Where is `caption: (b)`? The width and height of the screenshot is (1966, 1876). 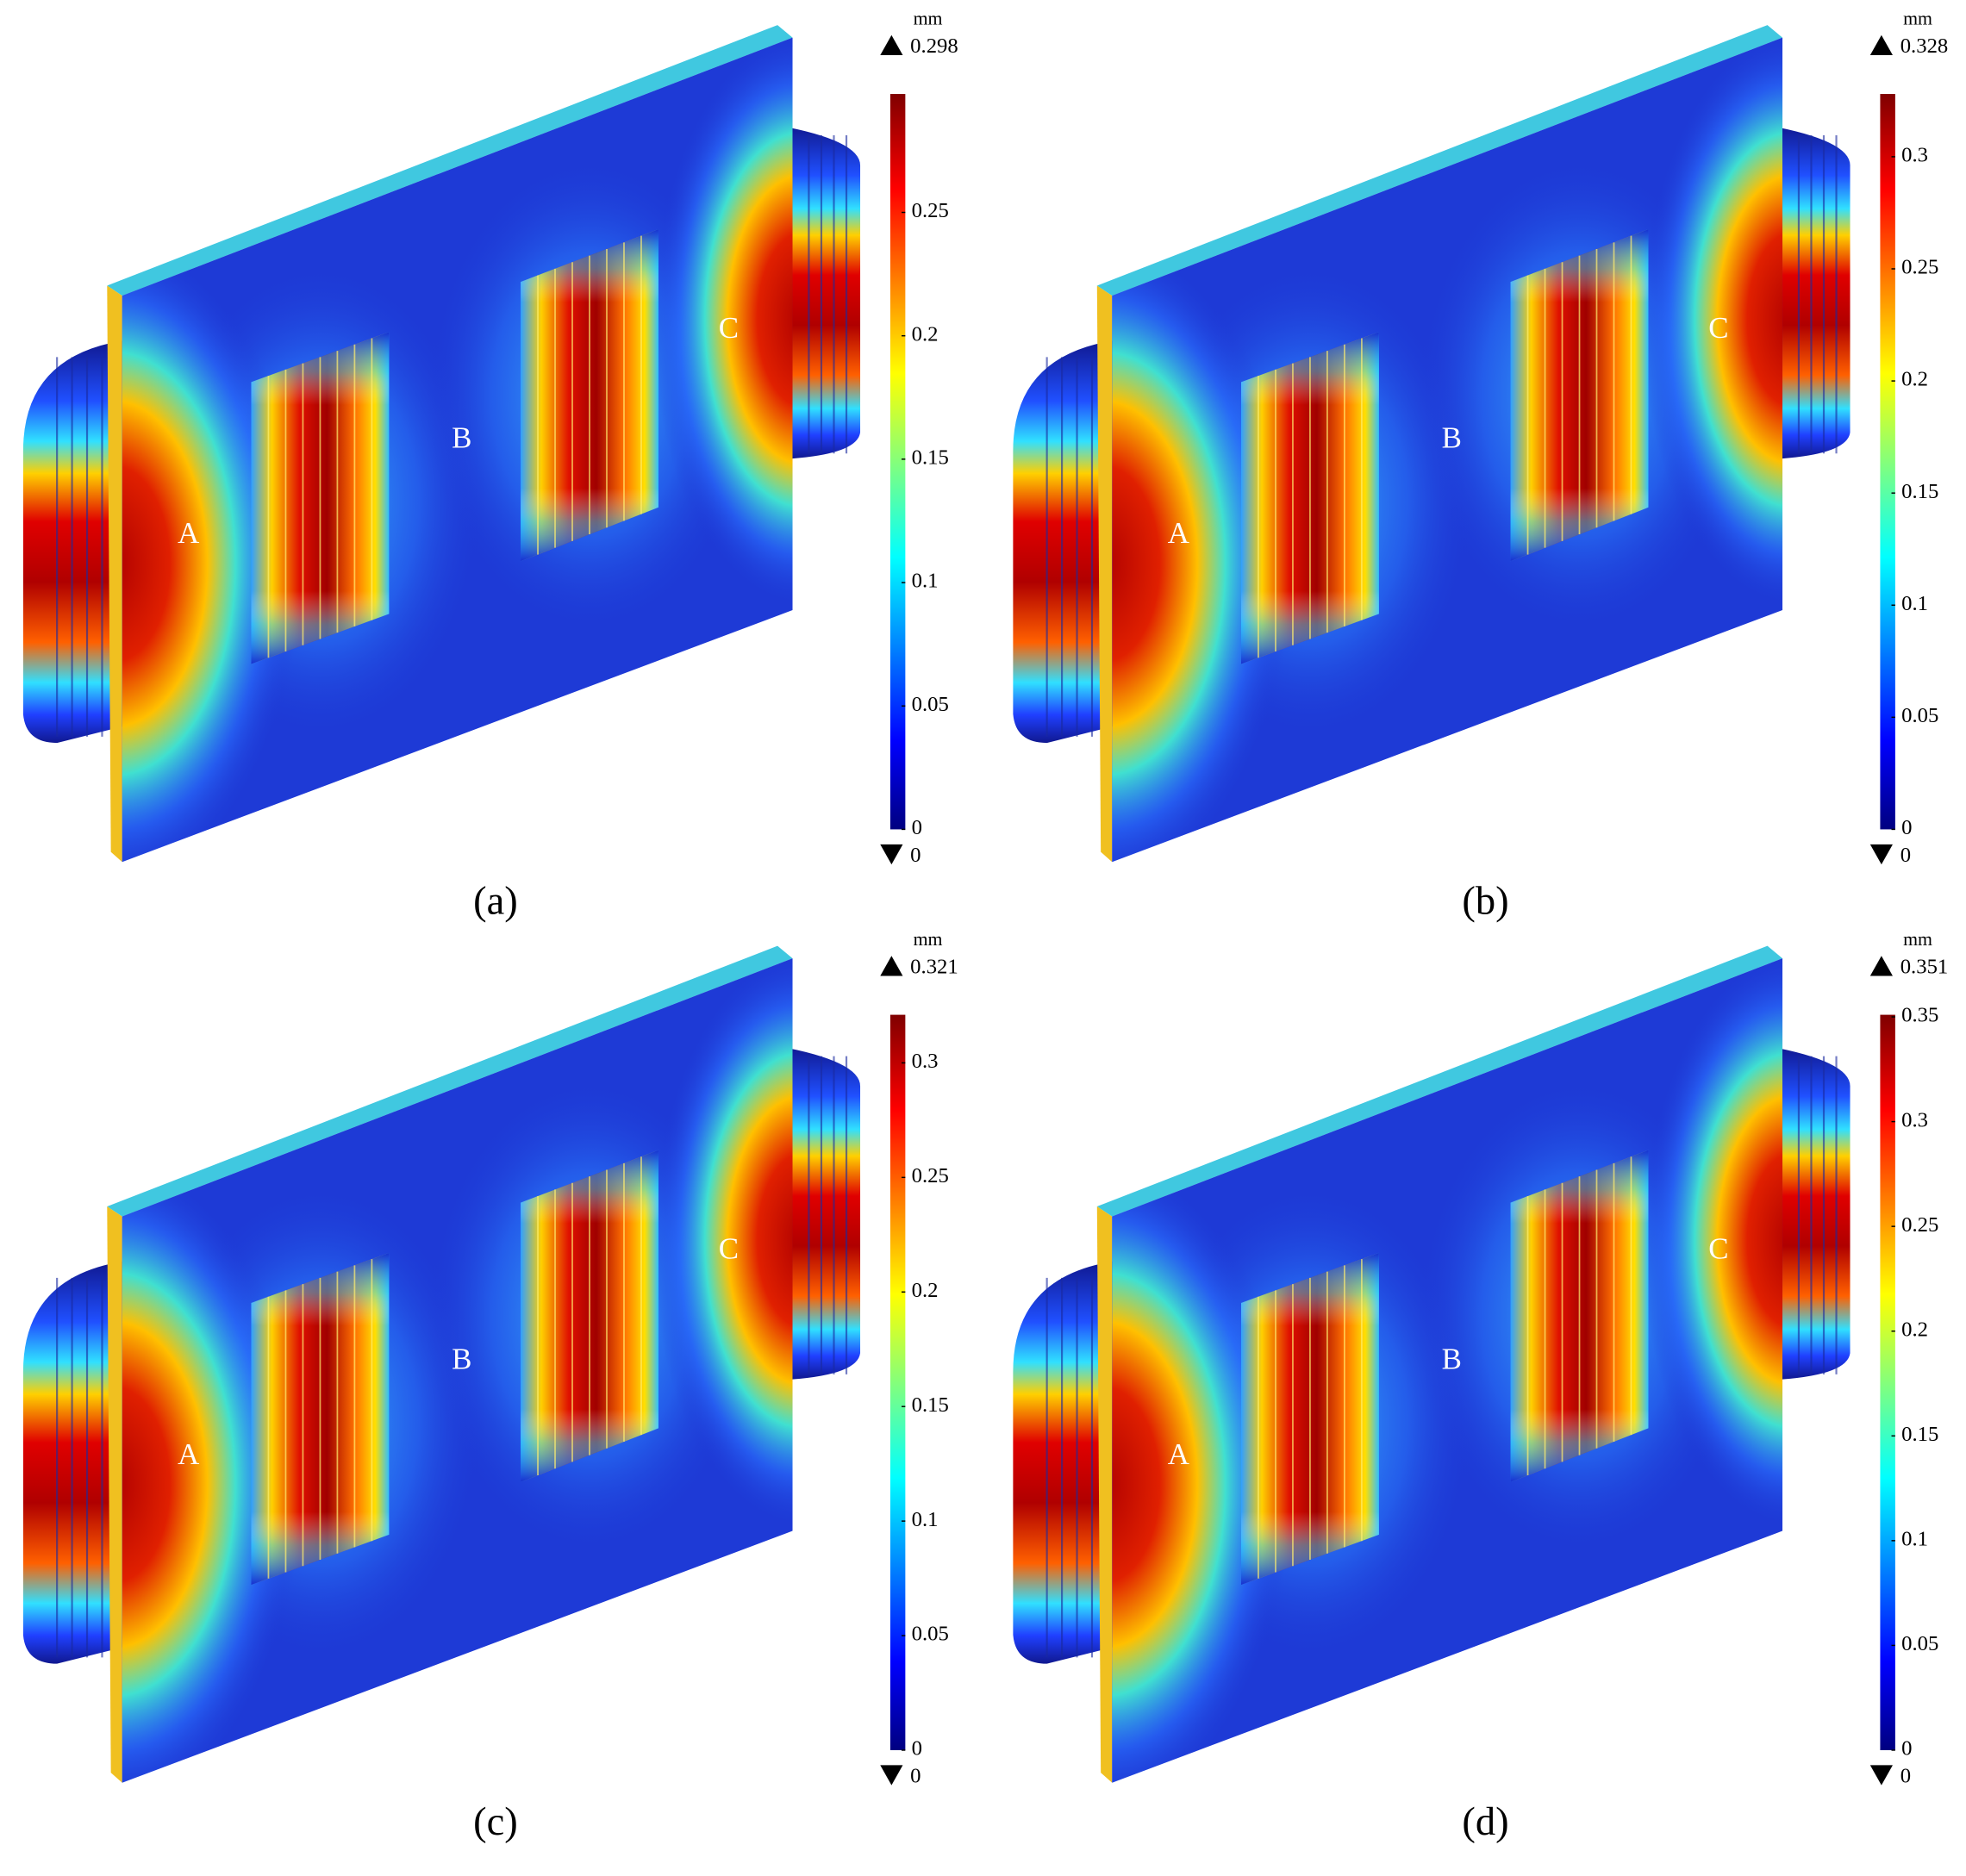 caption: (b) is located at coordinates (1485, 901).